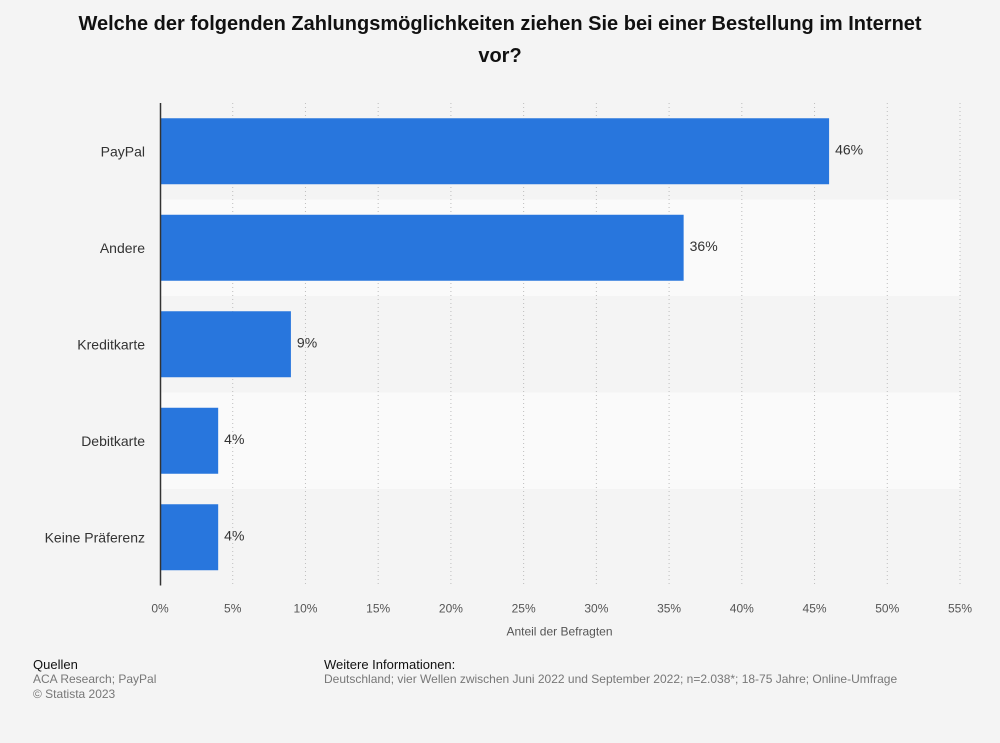 The height and width of the screenshot is (743, 1000). Describe the element at coordinates (390, 664) in the screenshot. I see `info-heading: Weitere Informationen:` at that location.